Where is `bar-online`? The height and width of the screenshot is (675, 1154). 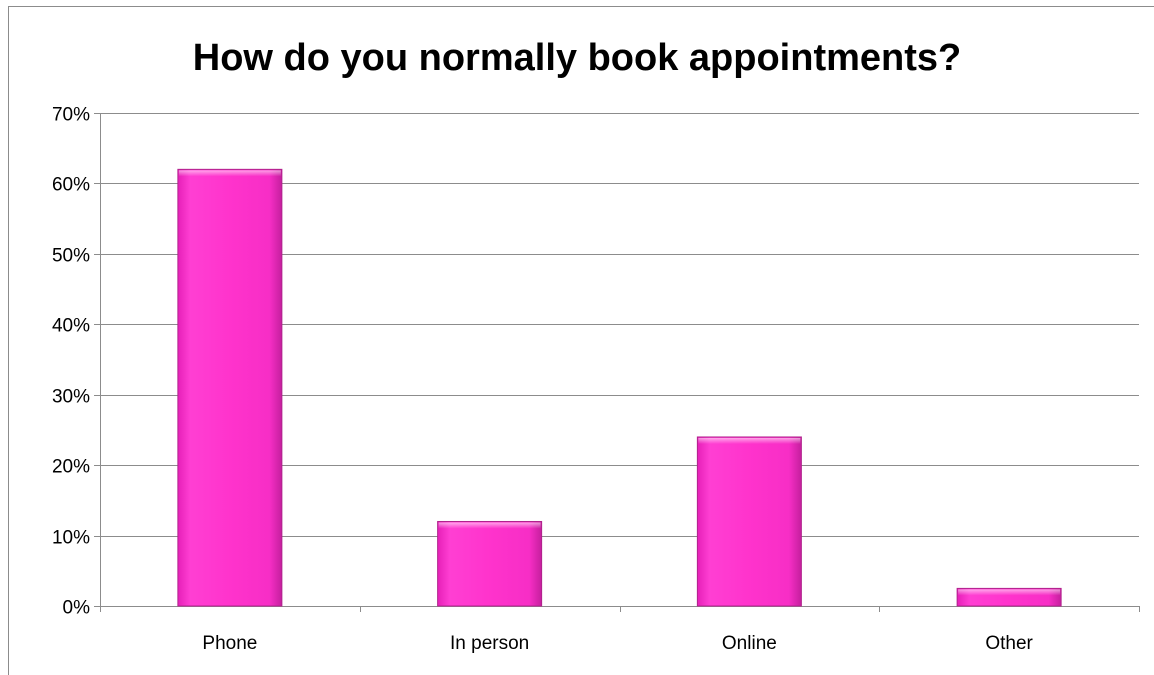
bar-online is located at coordinates (749, 521).